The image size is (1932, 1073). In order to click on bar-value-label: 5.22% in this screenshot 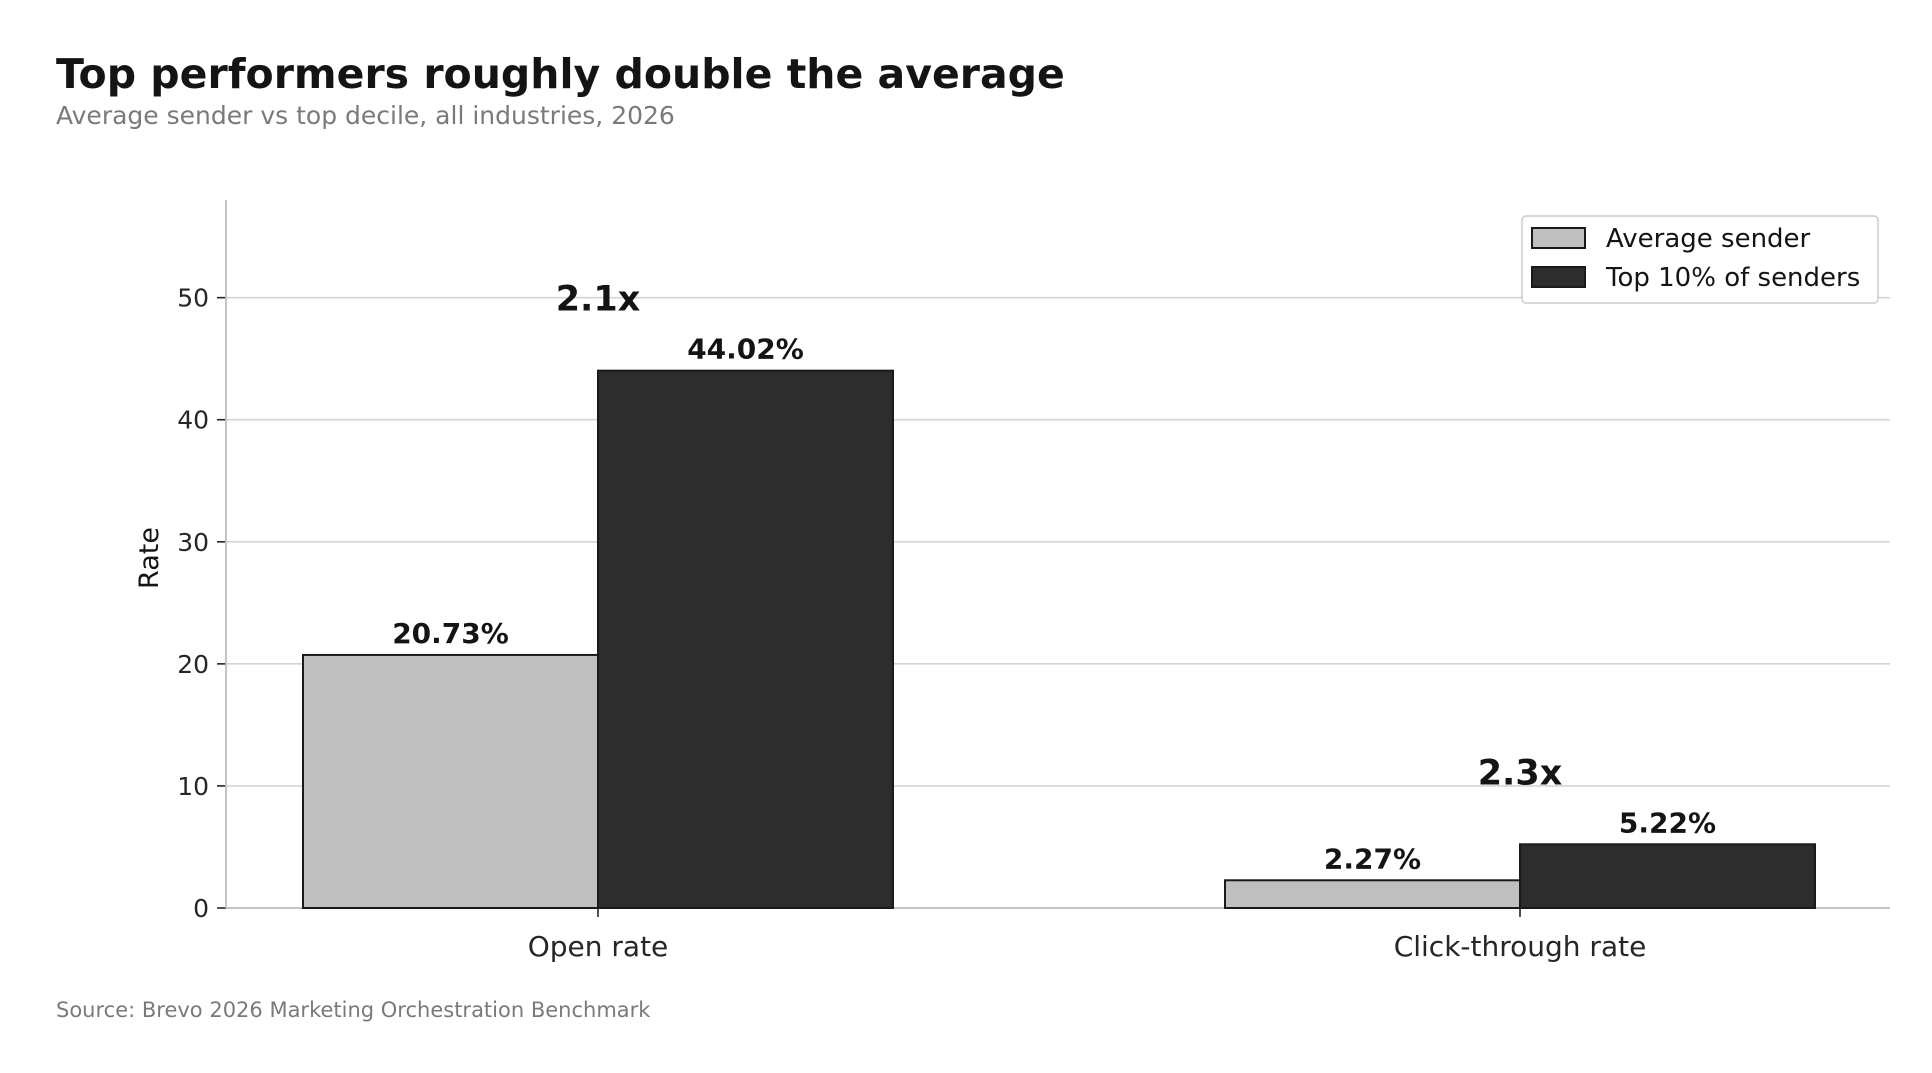, I will do `click(1667, 822)`.